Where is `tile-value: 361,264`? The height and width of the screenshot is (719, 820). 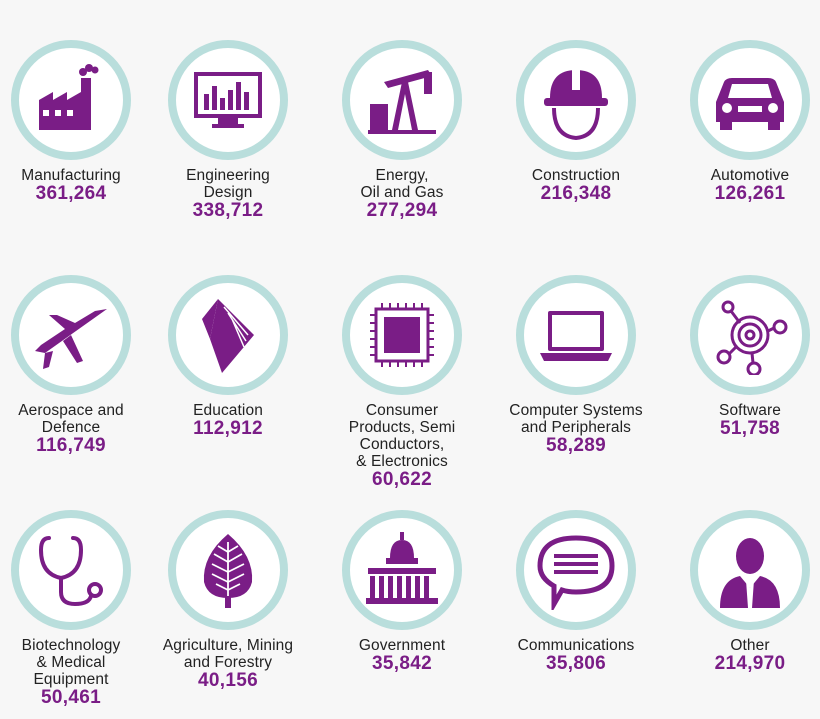 tile-value: 361,264 is located at coordinates (71, 193).